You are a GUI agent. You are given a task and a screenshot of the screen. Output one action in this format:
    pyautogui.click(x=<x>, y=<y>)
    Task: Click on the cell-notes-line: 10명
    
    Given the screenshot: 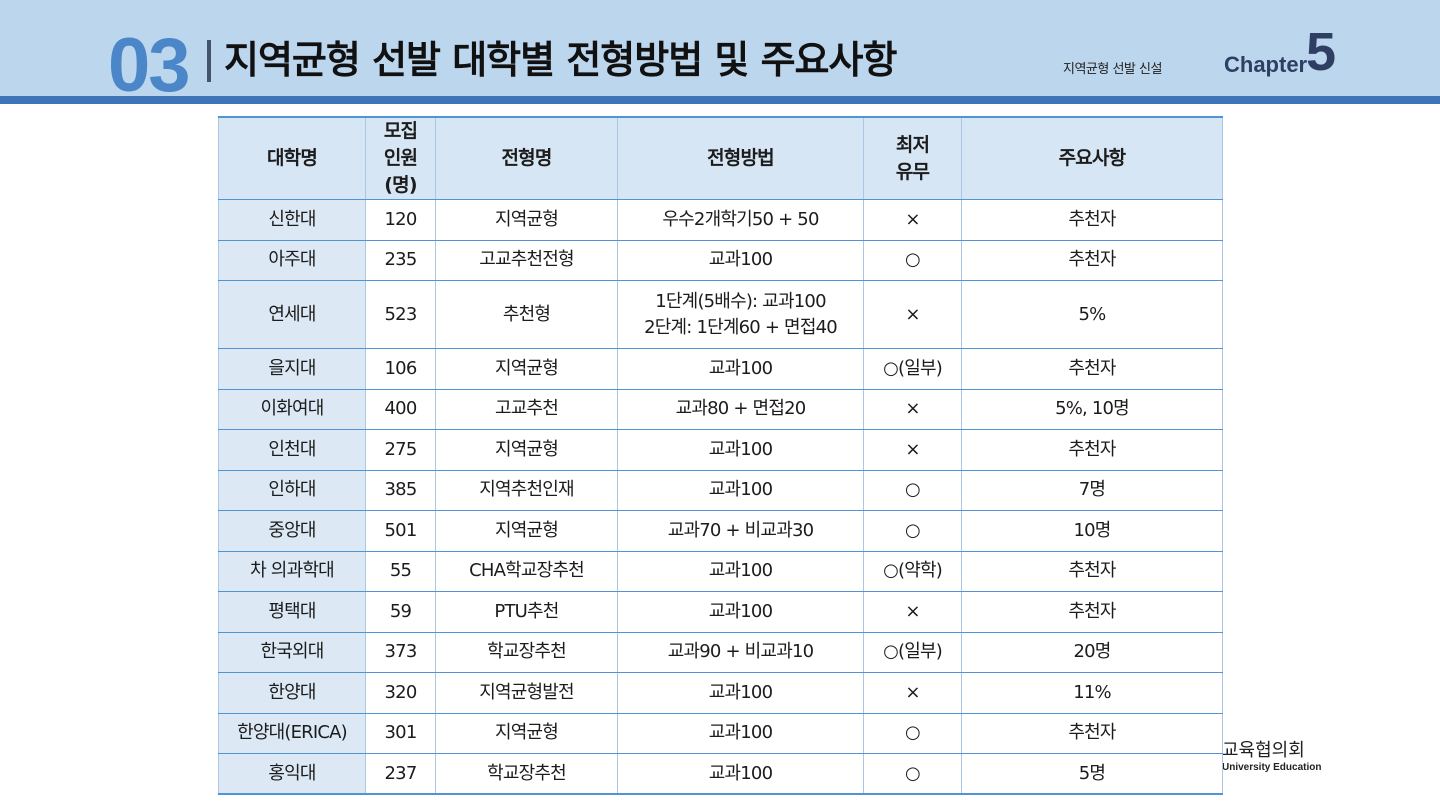 What is the action you would take?
    pyautogui.click(x=1092, y=530)
    